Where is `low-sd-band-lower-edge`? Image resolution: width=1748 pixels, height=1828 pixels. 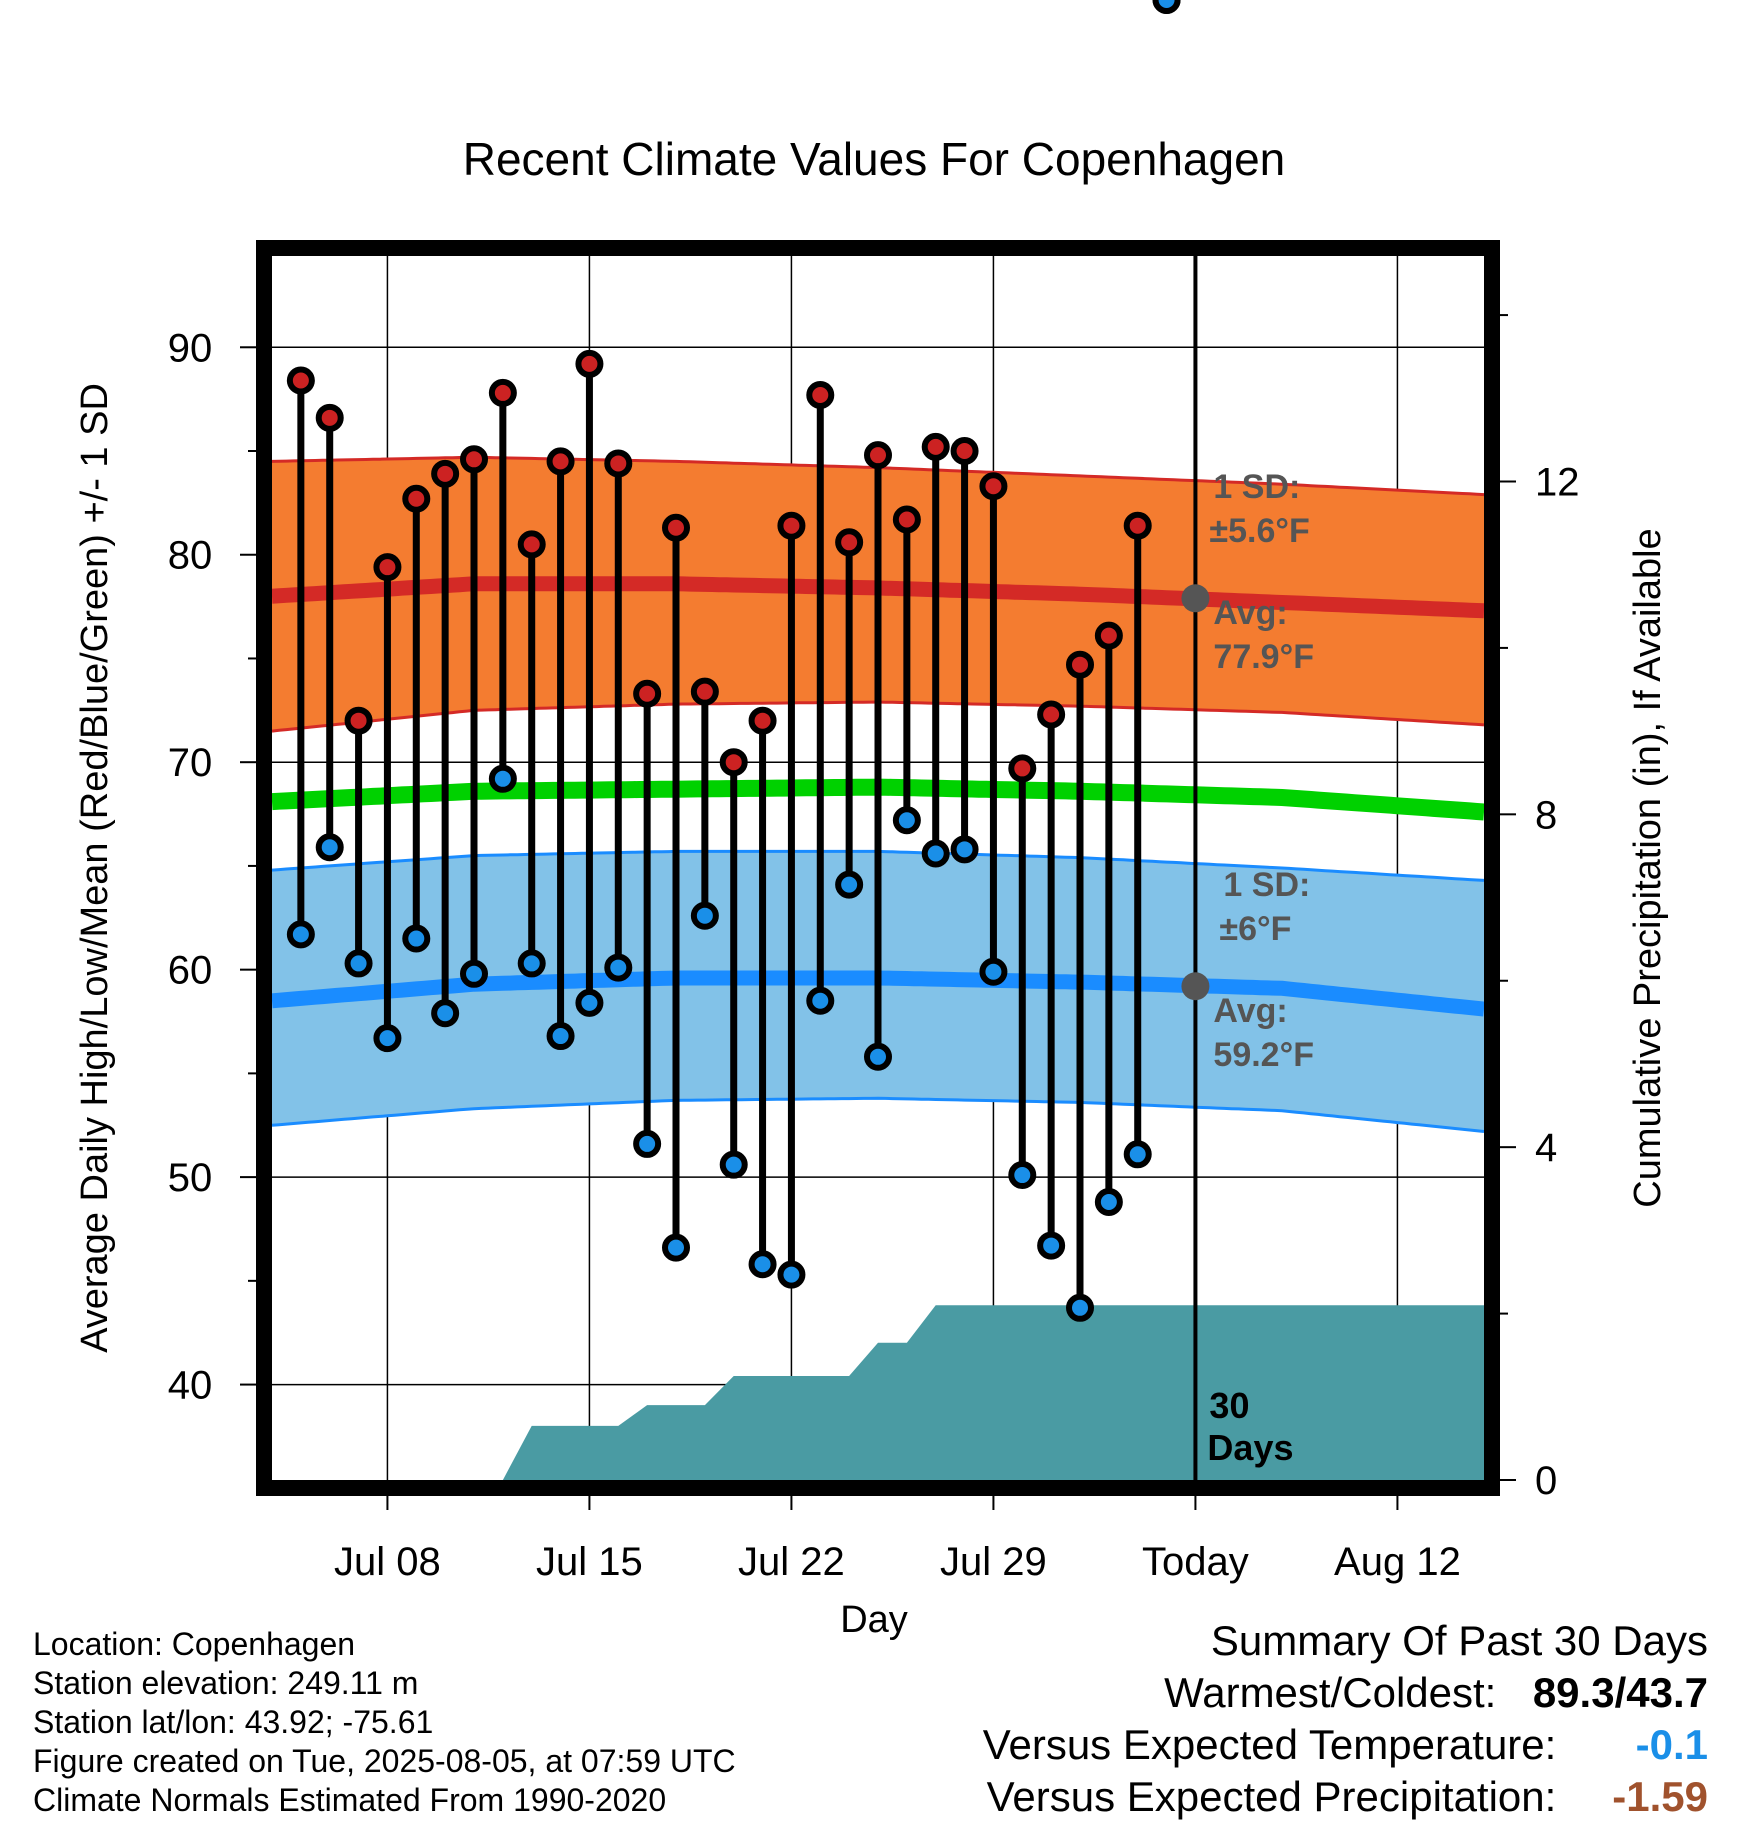 low-sd-band-lower-edge is located at coordinates (878, 1114).